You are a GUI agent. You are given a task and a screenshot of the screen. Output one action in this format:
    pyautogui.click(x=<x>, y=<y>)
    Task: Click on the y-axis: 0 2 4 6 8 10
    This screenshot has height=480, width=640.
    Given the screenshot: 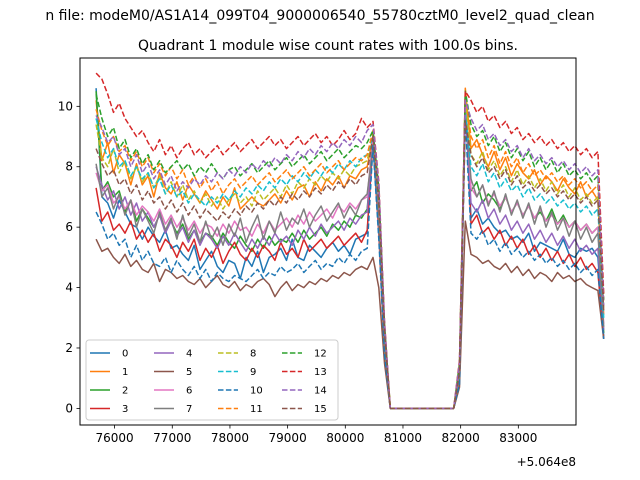 What is the action you would take?
    pyautogui.click(x=69, y=257)
    